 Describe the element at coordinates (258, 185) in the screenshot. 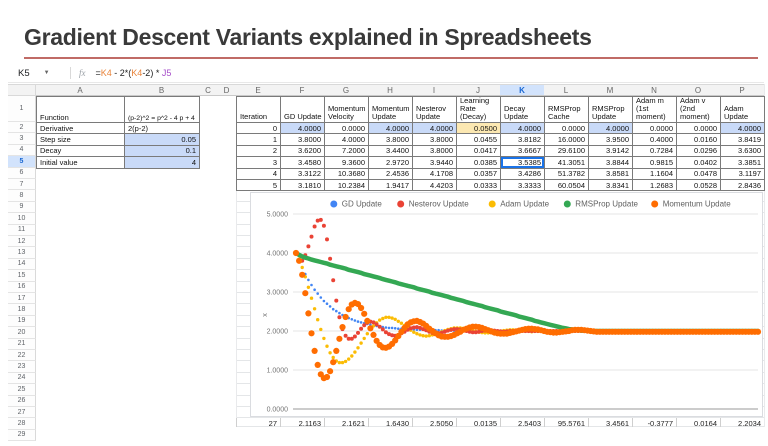

I see `data-cell: 5` at that location.